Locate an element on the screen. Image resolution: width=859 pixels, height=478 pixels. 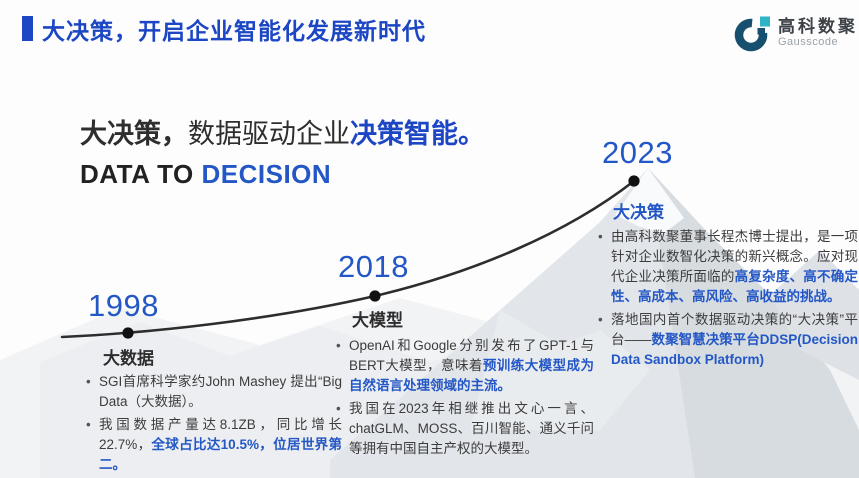
milestone-label-1998: 大数据 is located at coordinates (128, 358).